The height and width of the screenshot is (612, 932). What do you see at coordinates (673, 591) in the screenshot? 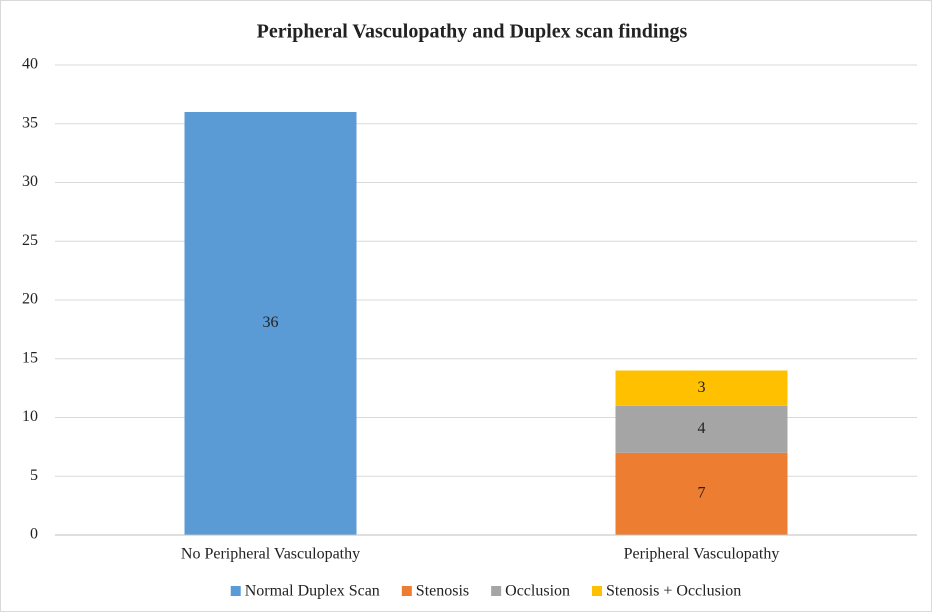
I see `legend-label: Stenosis + Occlusion` at bounding box center [673, 591].